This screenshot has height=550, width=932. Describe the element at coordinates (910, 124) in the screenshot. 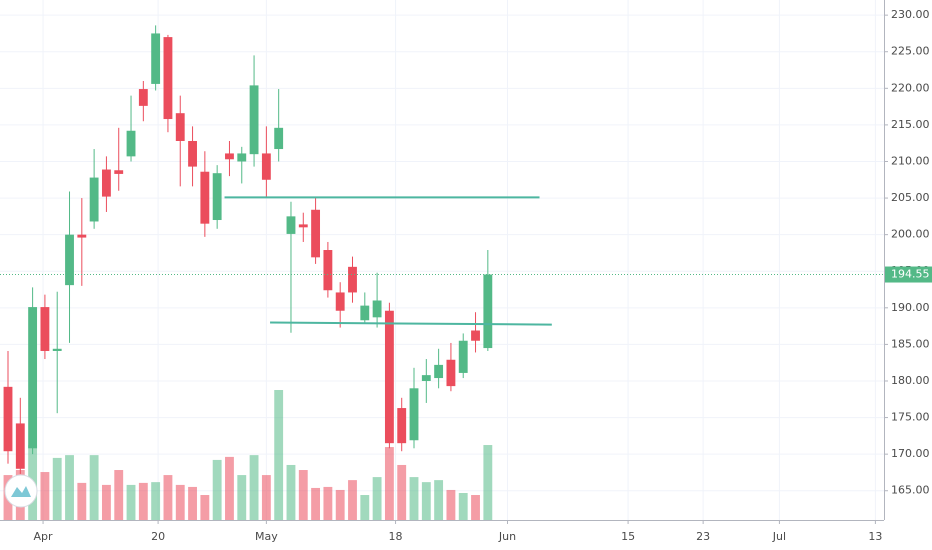

I see `y-tick-label: 215.00` at that location.